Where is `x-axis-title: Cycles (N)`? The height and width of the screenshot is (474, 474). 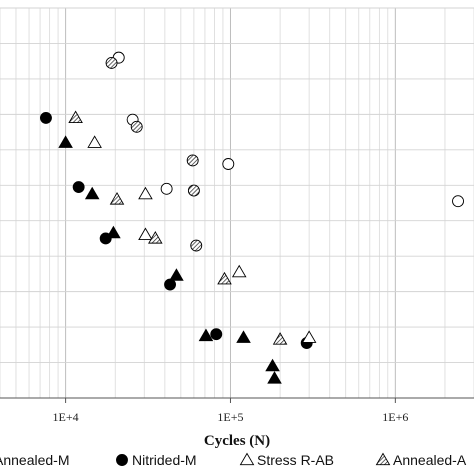 x-axis-title: Cycles (N) is located at coordinates (237, 441).